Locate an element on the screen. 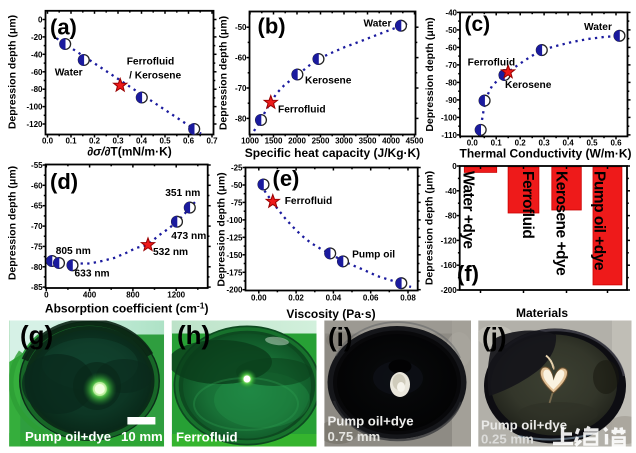  svg-text: Absorption coefficient (cm-1) is located at coordinates (127, 308).